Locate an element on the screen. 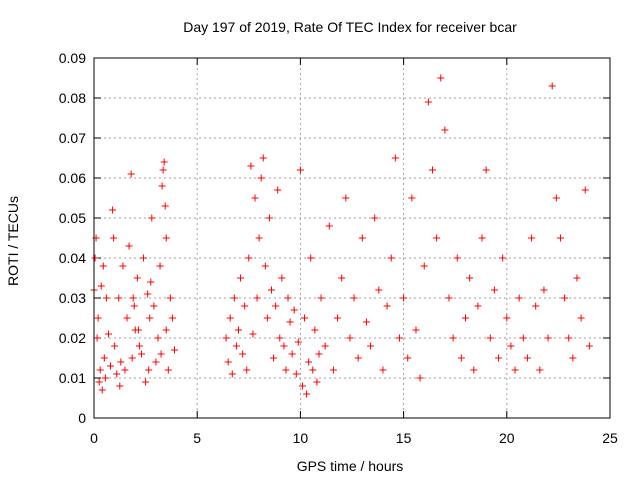 The height and width of the screenshot is (480, 640). y-tick-label: 0.06 is located at coordinates (72, 178).